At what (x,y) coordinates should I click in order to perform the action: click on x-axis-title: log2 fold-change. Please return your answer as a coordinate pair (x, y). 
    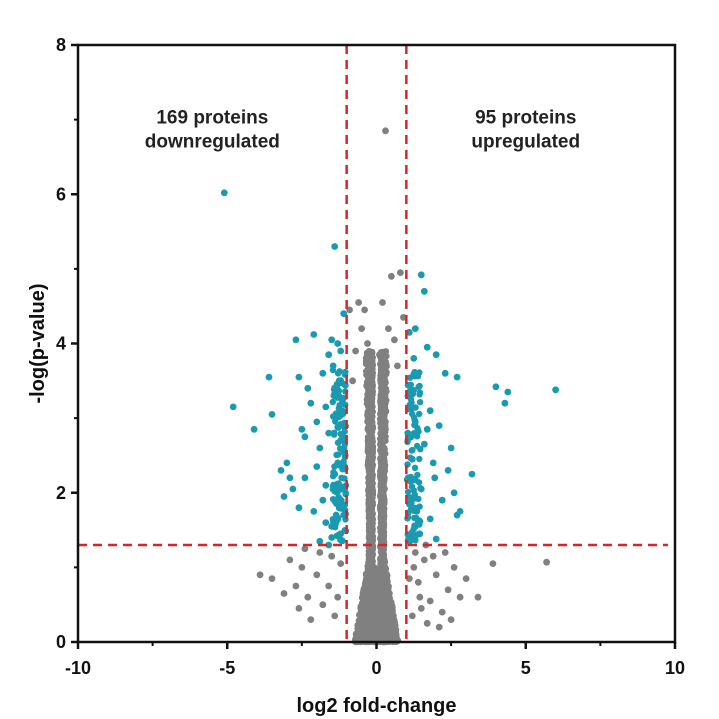
    Looking at the image, I should click on (377, 706).